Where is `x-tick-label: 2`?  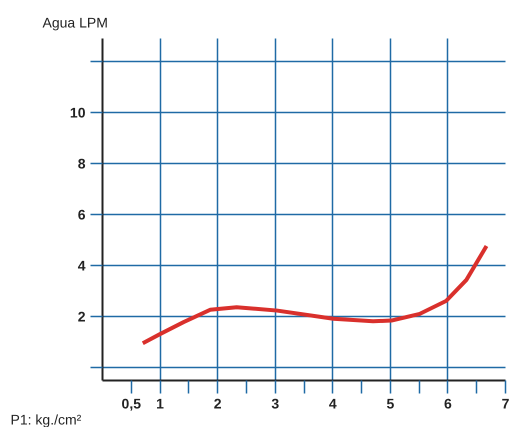 x-tick-label: 2 is located at coordinates (218, 404).